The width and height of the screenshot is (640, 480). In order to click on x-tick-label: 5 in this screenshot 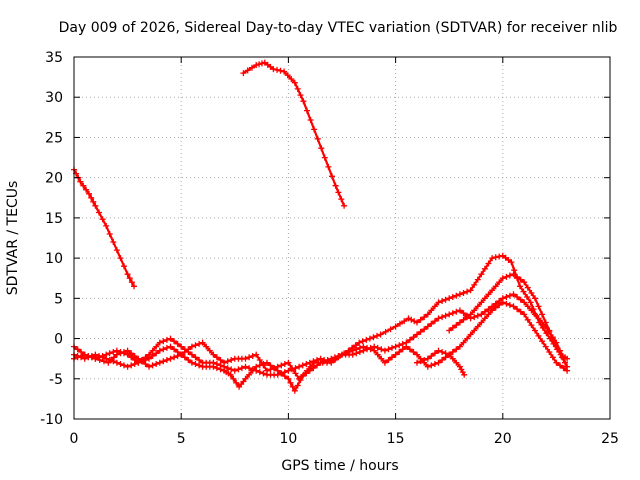, I will do `click(181, 439)`.